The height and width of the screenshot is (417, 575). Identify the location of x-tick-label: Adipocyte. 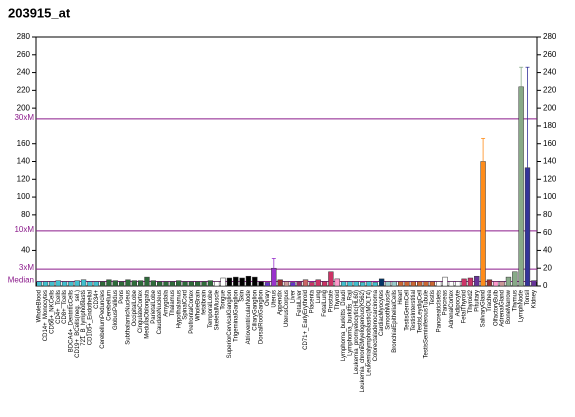
(458, 302).